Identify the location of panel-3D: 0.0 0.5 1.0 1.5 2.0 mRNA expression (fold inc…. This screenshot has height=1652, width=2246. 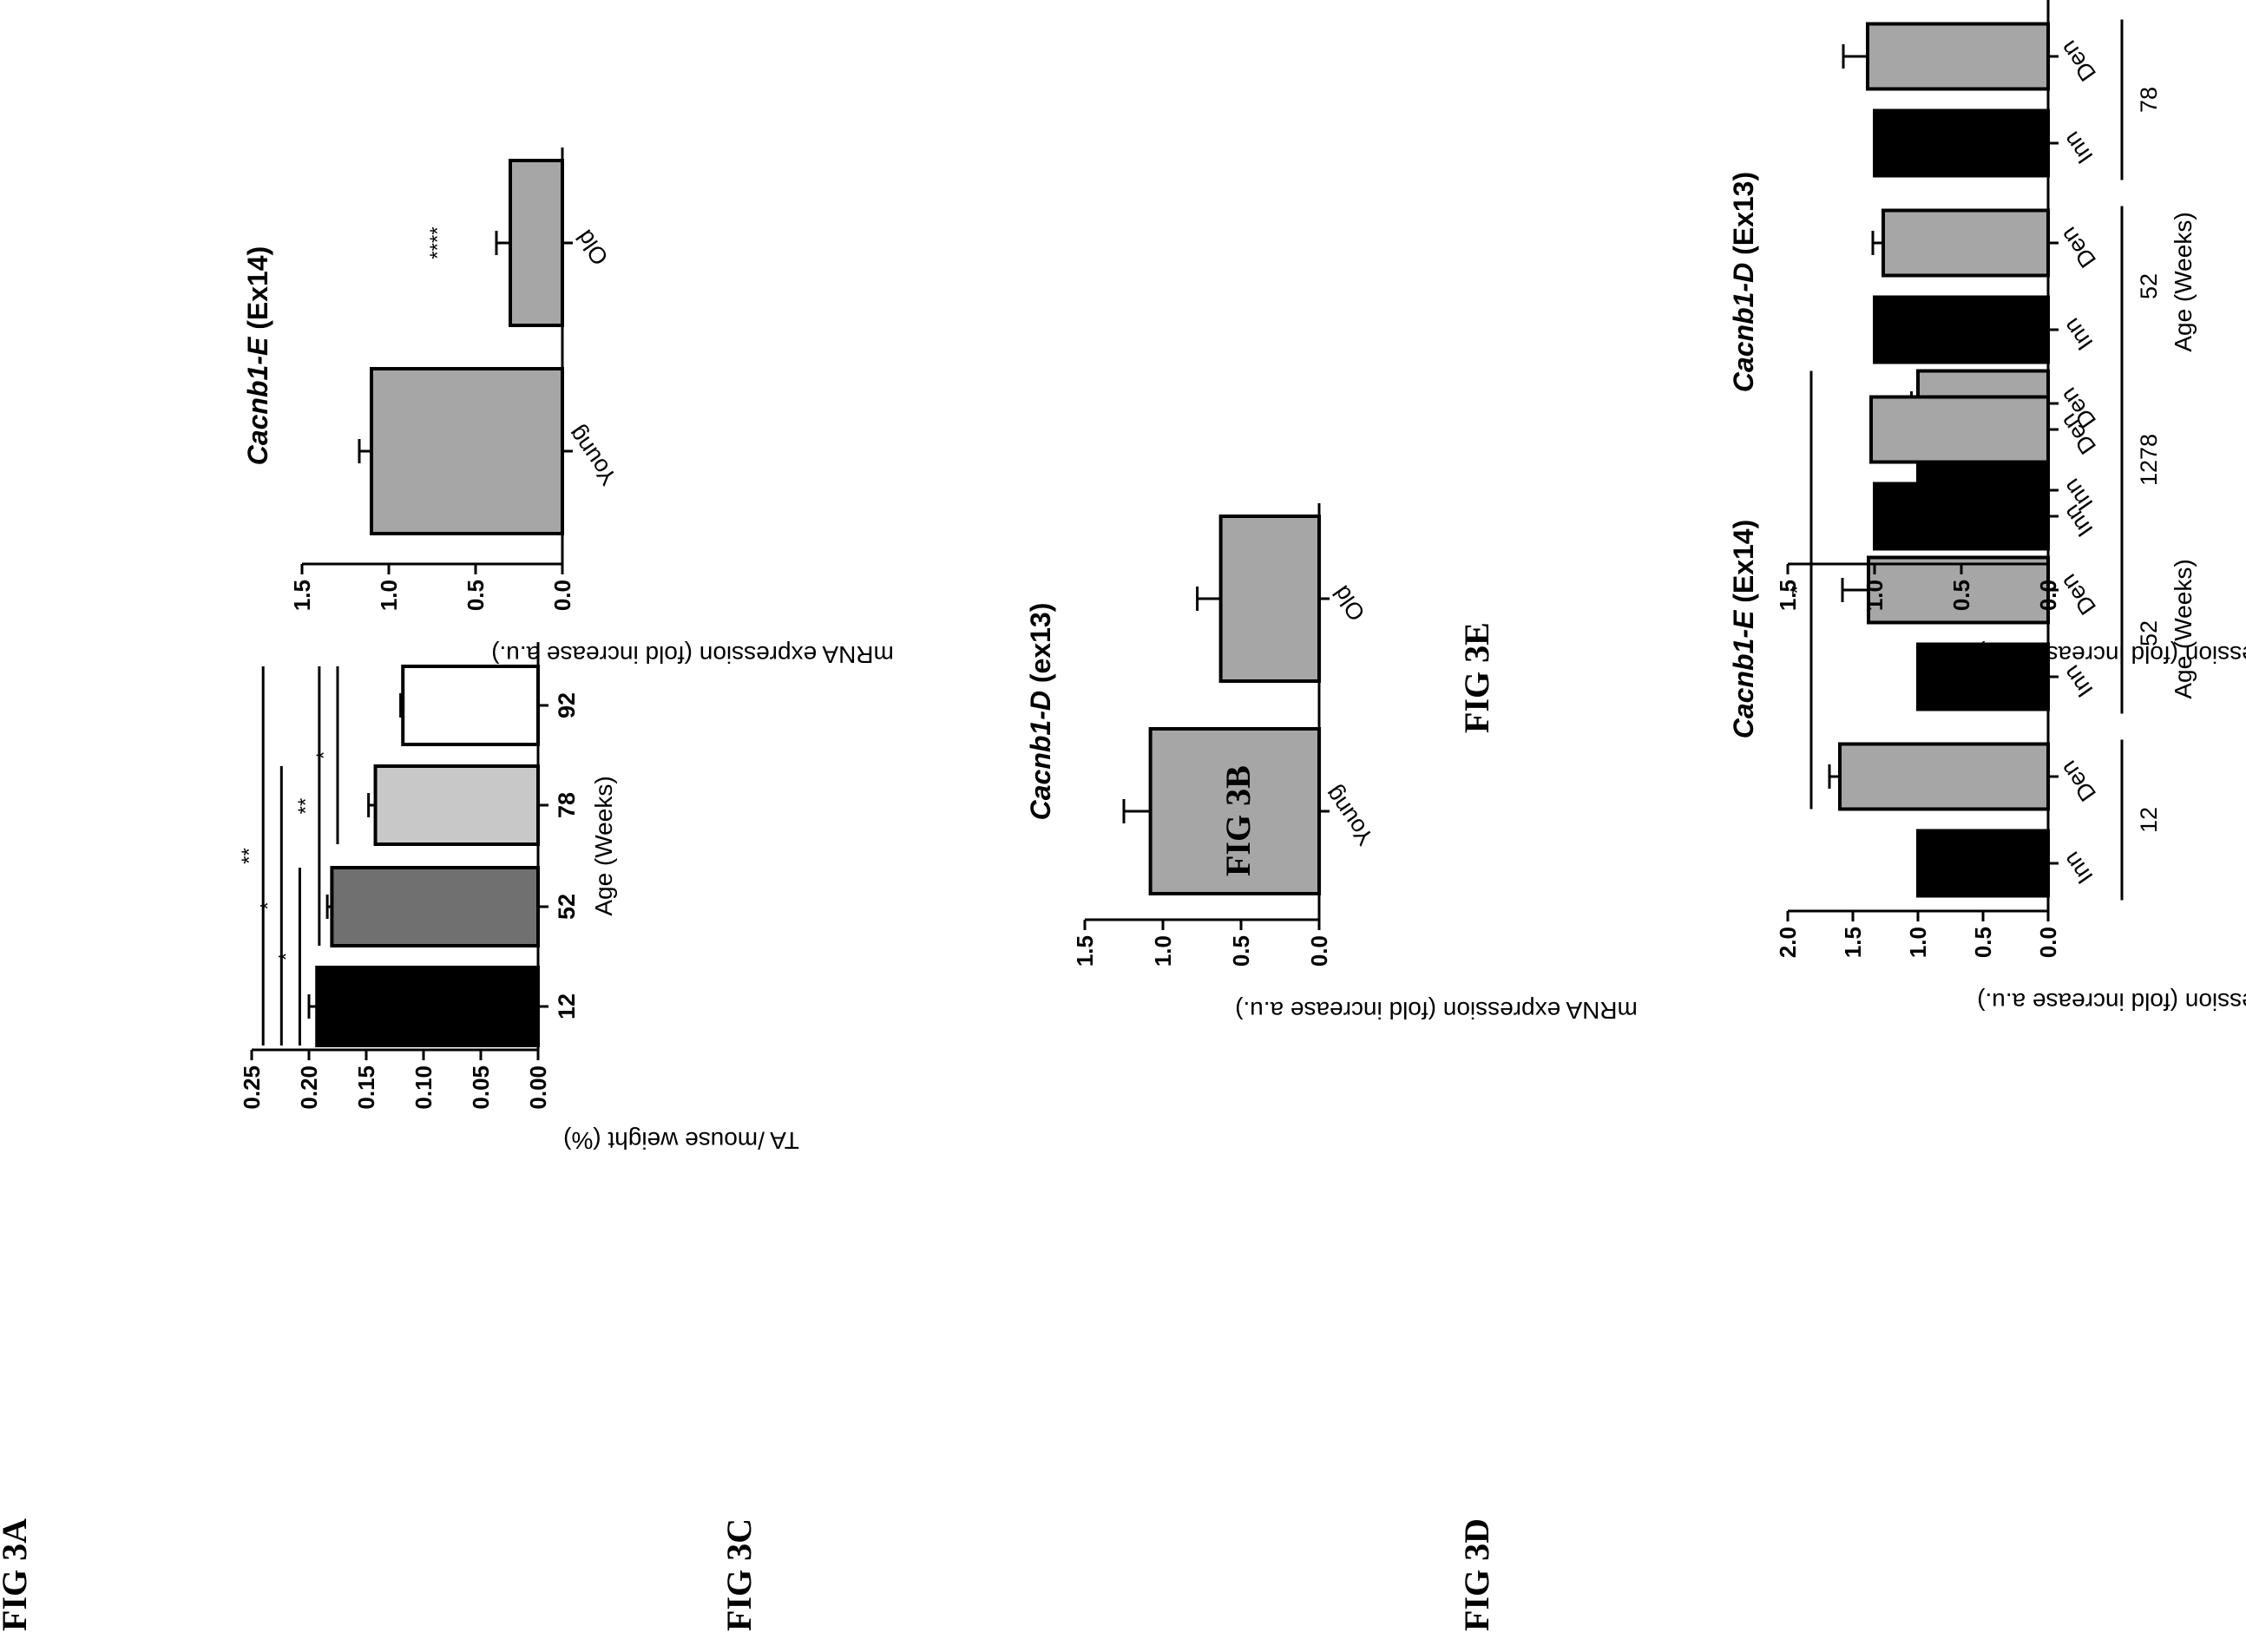
(1987, 681).